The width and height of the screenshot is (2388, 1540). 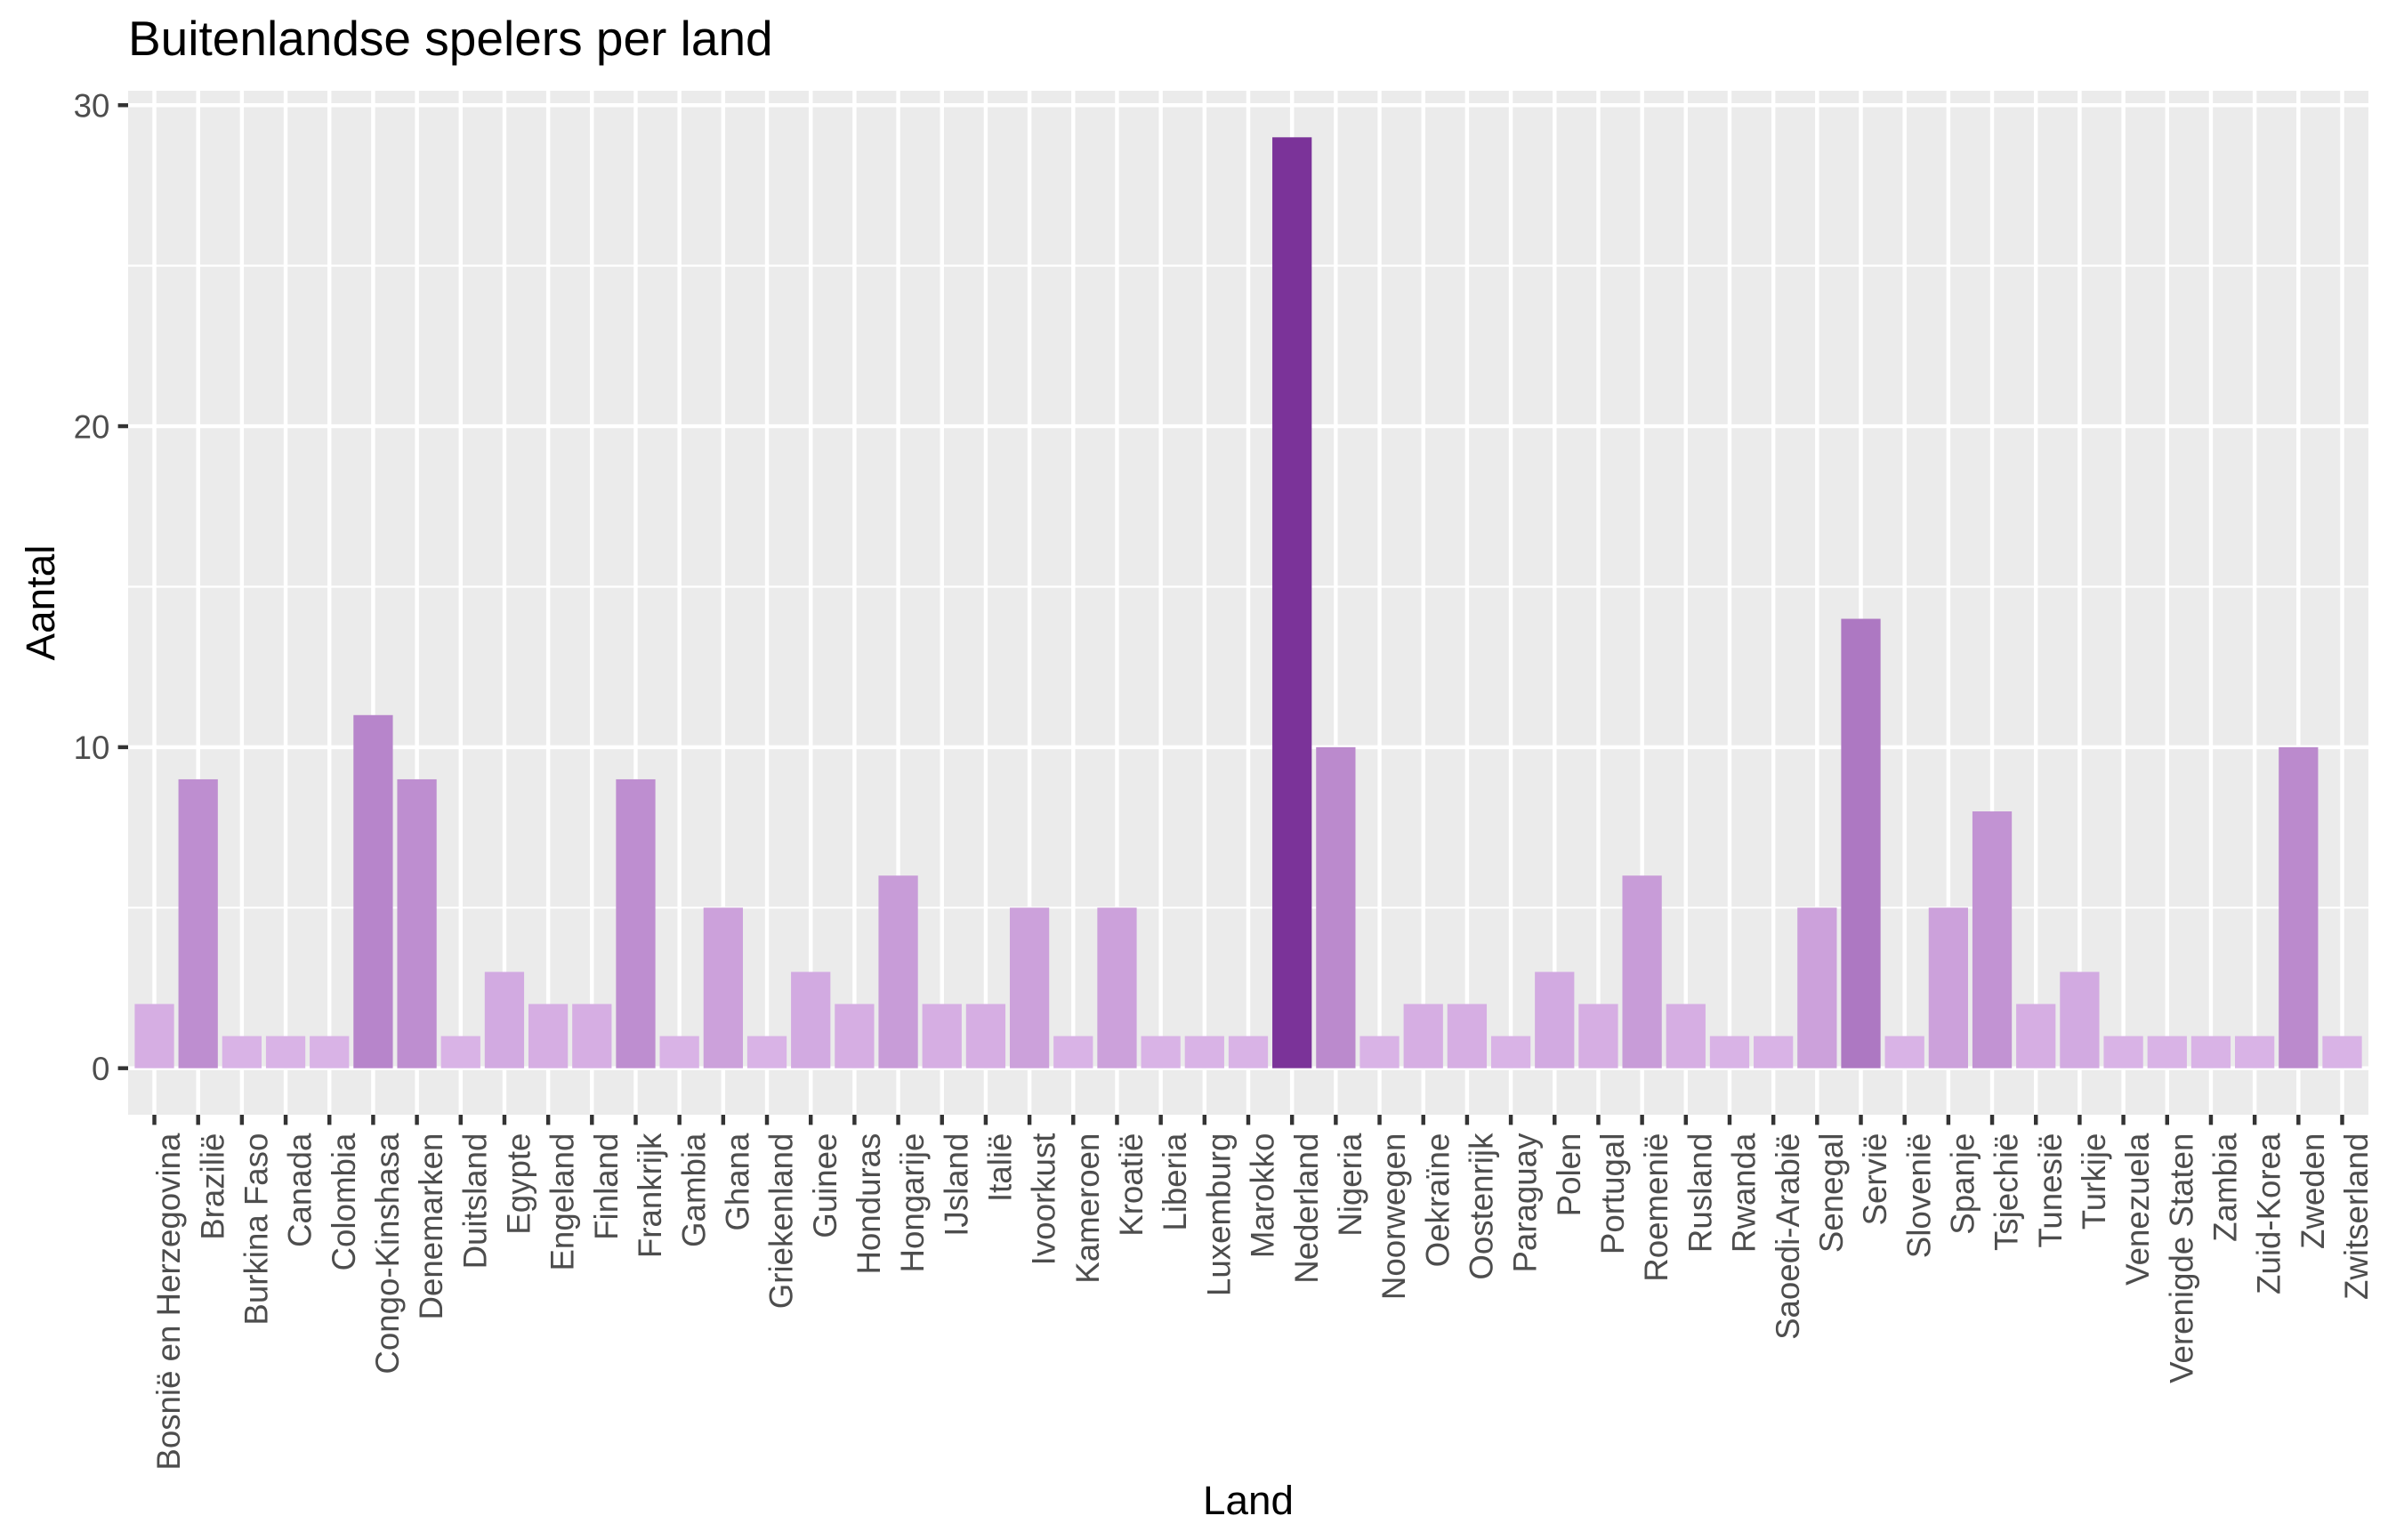 What do you see at coordinates (242, 1052) in the screenshot?
I see `bar-burkina-faso` at bounding box center [242, 1052].